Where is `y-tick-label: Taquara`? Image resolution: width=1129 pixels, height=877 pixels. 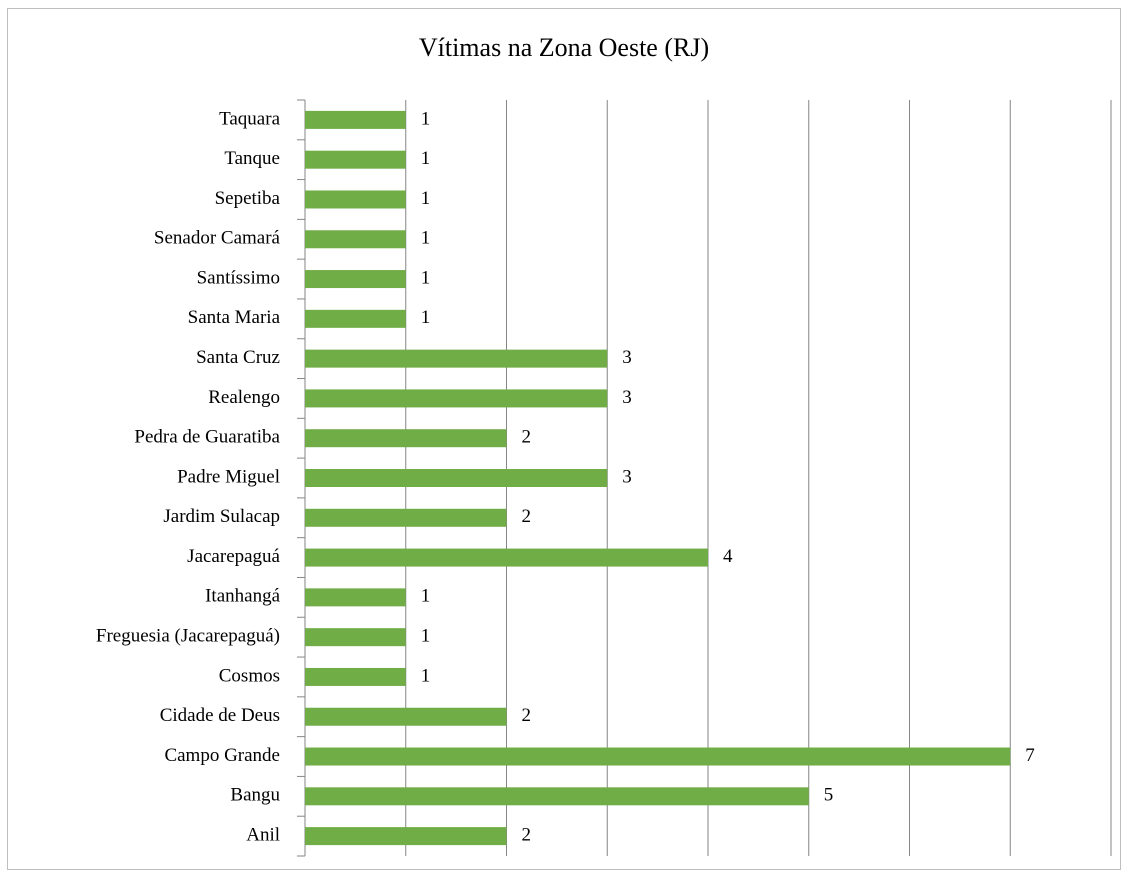
y-tick-label: Taquara is located at coordinates (249, 118).